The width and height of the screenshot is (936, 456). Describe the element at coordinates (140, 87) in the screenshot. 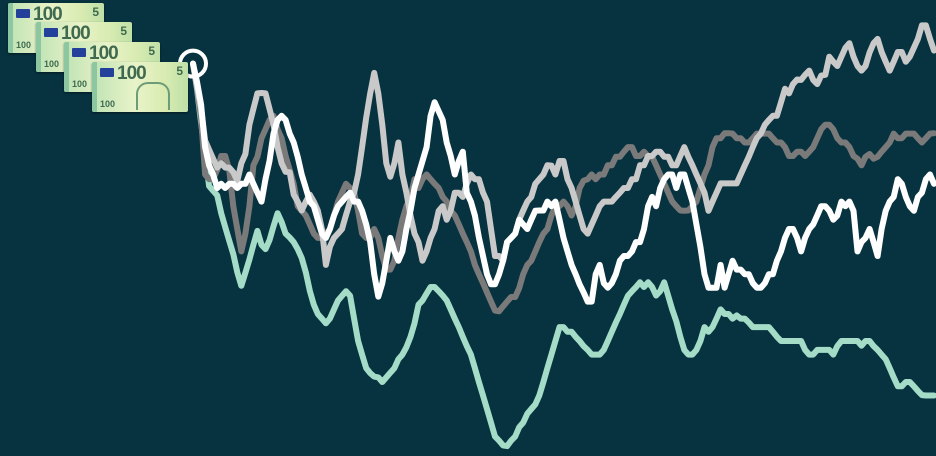

I see `banknote-4: 100 100 5` at that location.